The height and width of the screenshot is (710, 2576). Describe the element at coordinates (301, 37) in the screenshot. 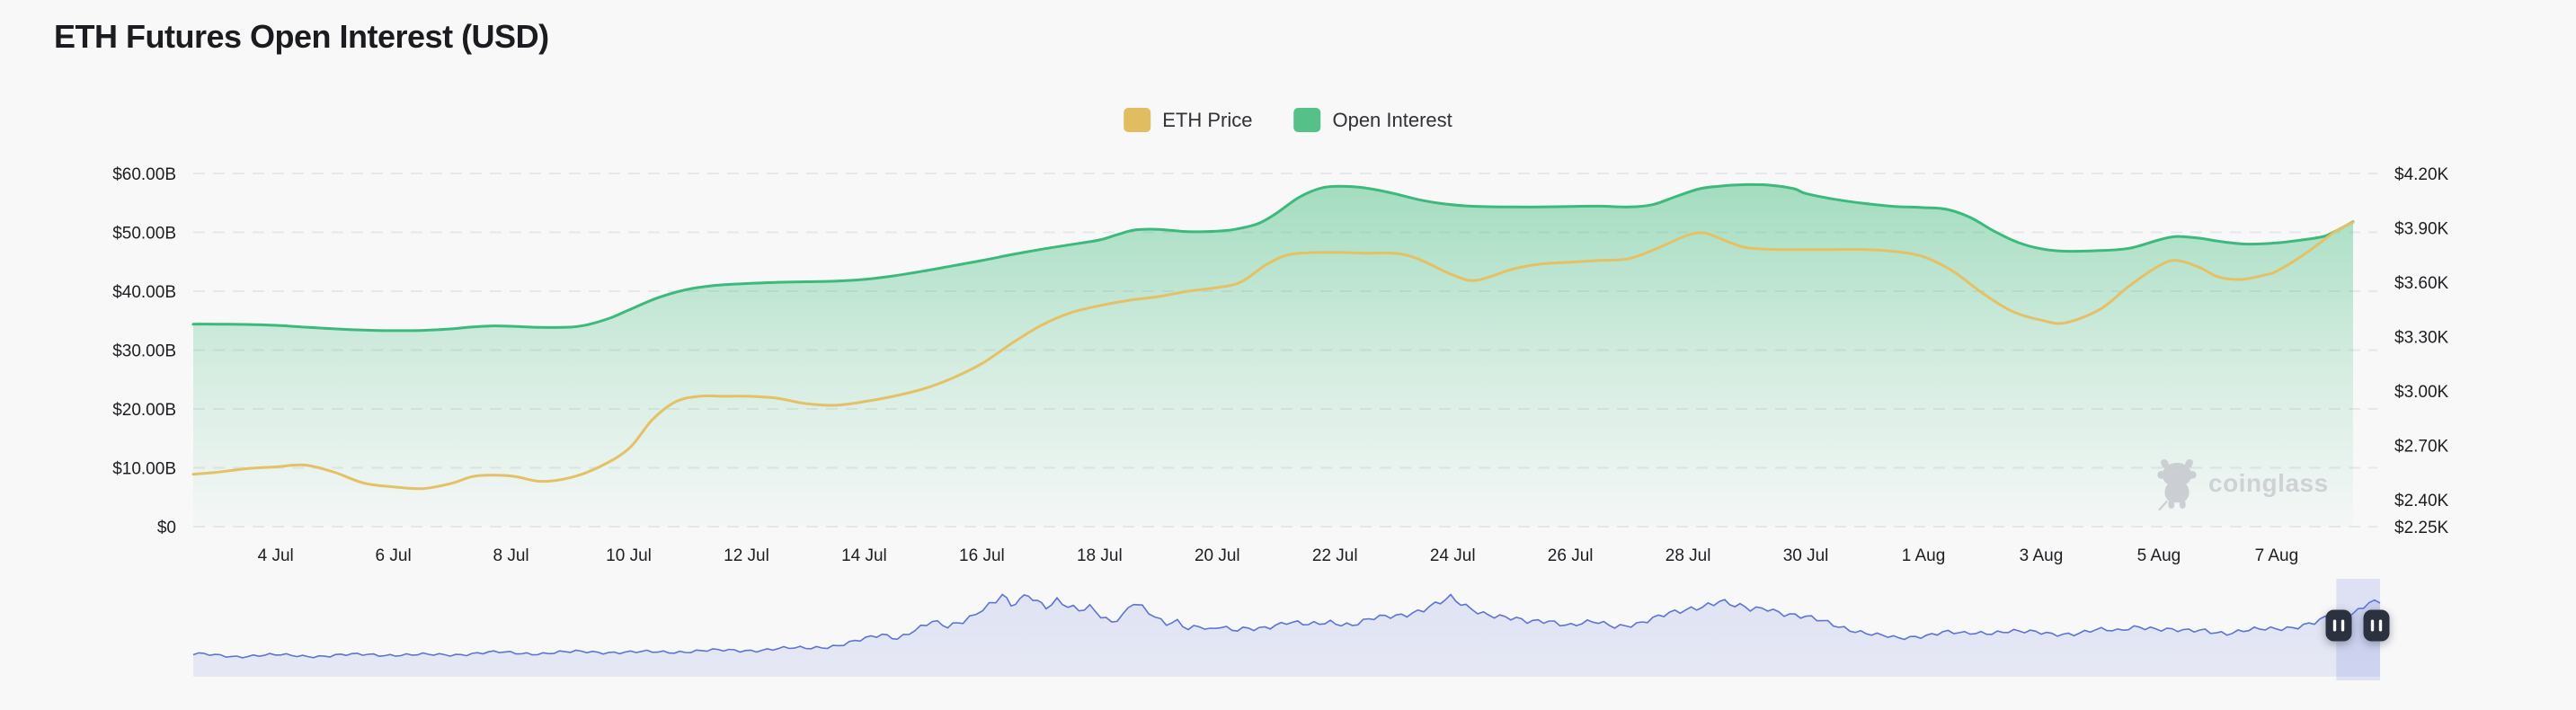

I see `page-title: ETH Futures Open Interest (USD)` at that location.